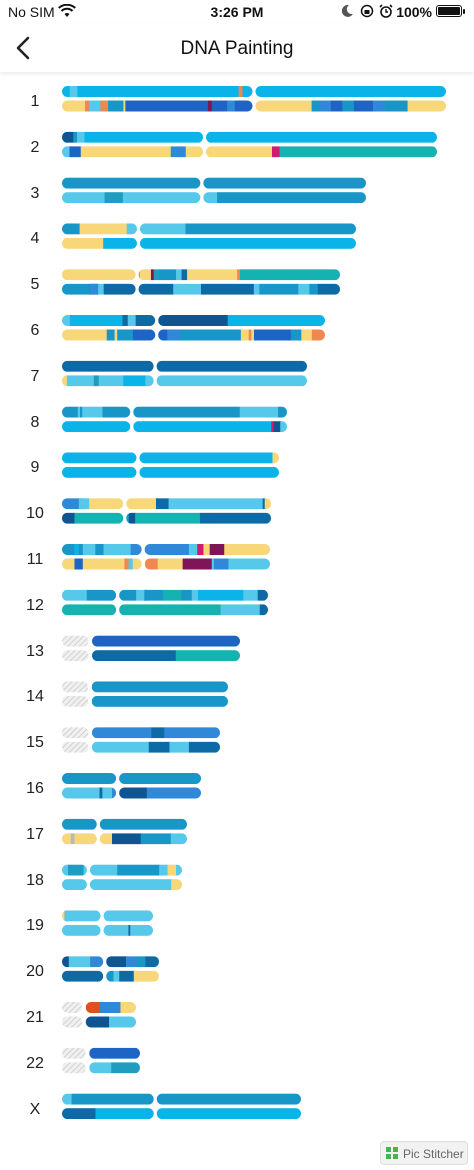 This screenshot has height=1170, width=474. I want to click on chromosome-12-bottom-strand, so click(165, 610).